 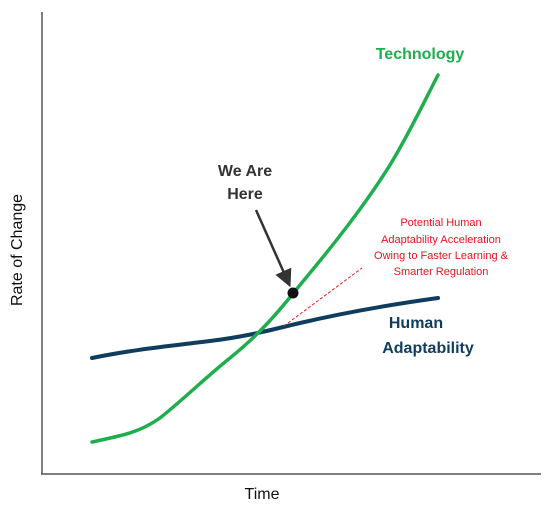 I want to click on annotation-line: Smarter Regulation, so click(x=441, y=272).